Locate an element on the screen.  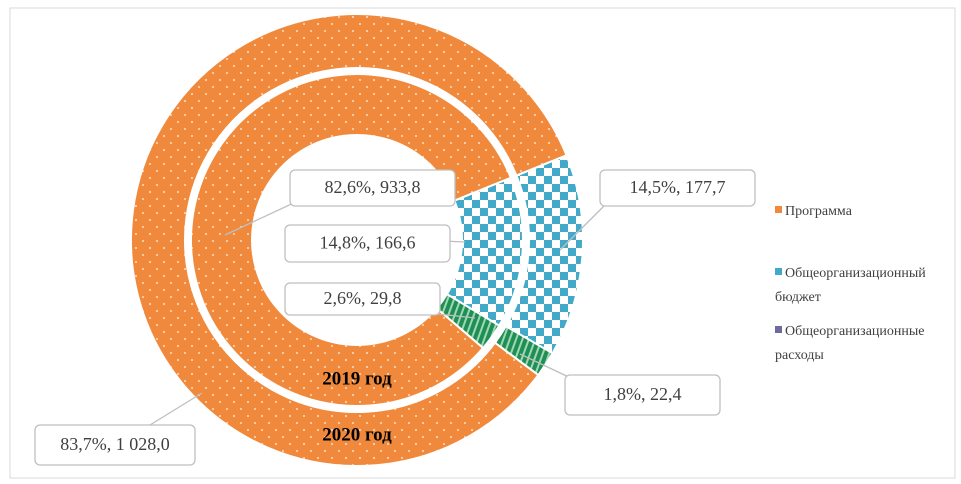
data-label: 14,8%, 166,6 is located at coordinates (368, 243).